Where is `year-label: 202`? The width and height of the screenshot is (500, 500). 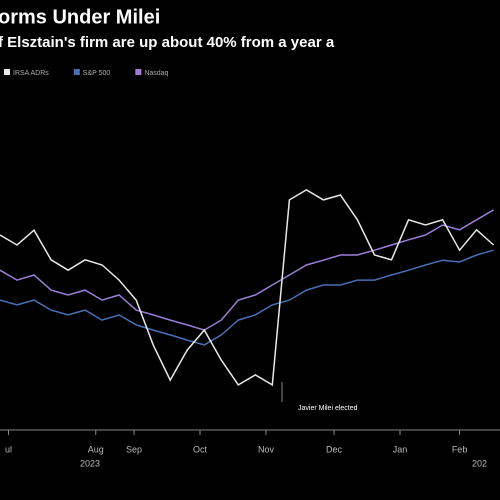
year-label: 202 is located at coordinates (479, 463).